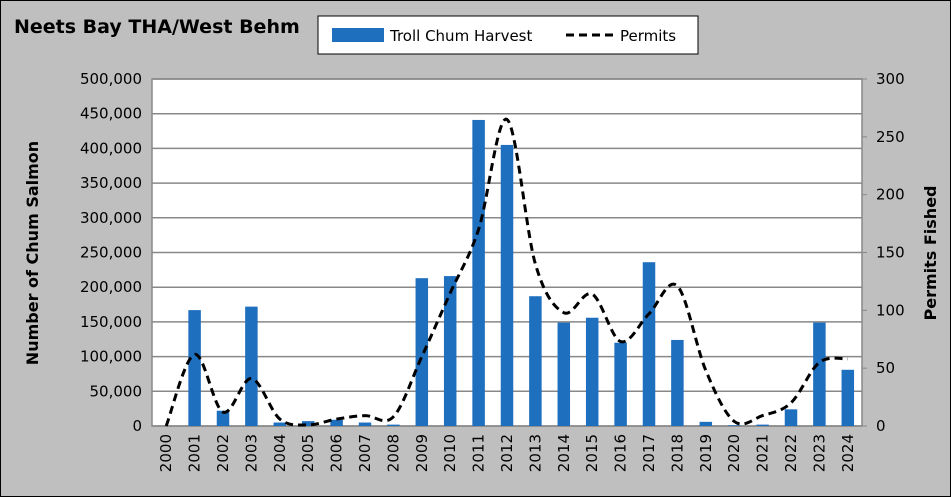 This screenshot has height=497, width=951. Describe the element at coordinates (677, 453) in the screenshot. I see `x-tick-label: 2018` at that location.